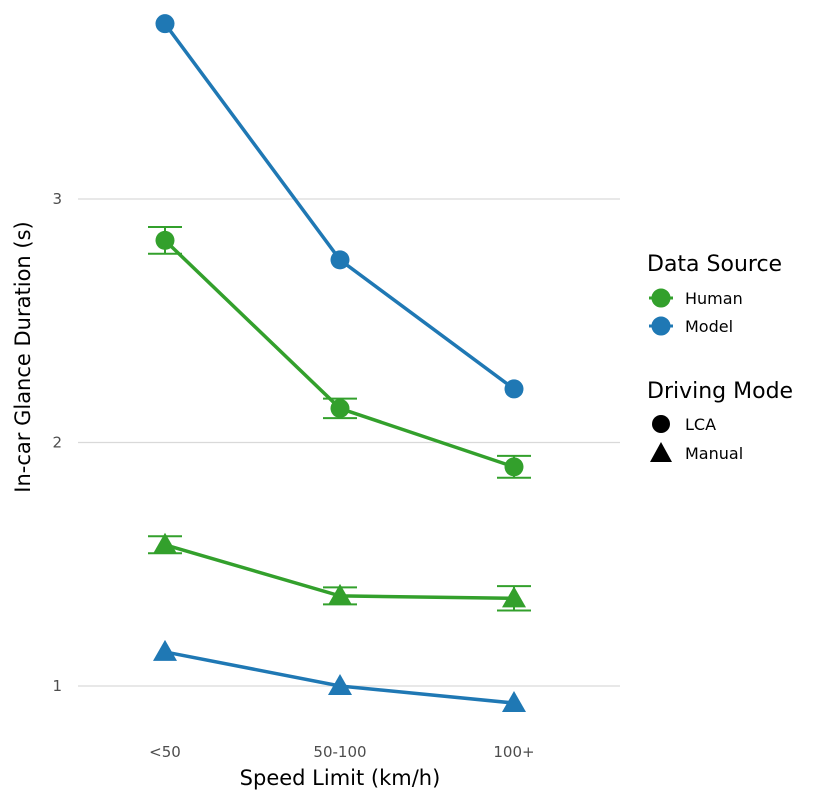  I want to click on x-tick-label: <50, so click(165, 752).